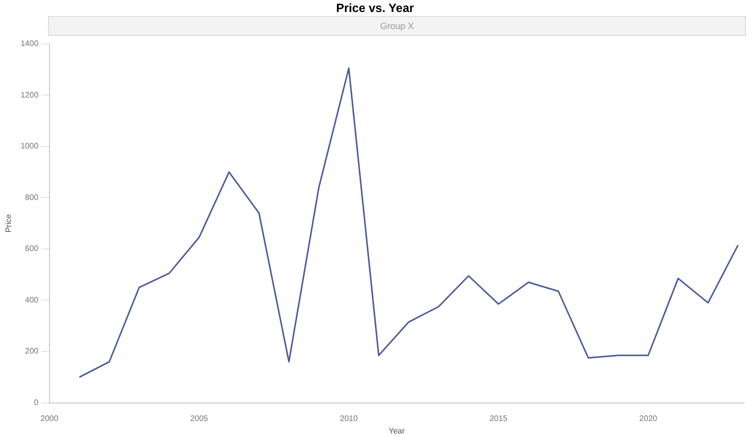 The height and width of the screenshot is (437, 750). What do you see at coordinates (349, 418) in the screenshot?
I see `x-tick-label: 2010` at bounding box center [349, 418].